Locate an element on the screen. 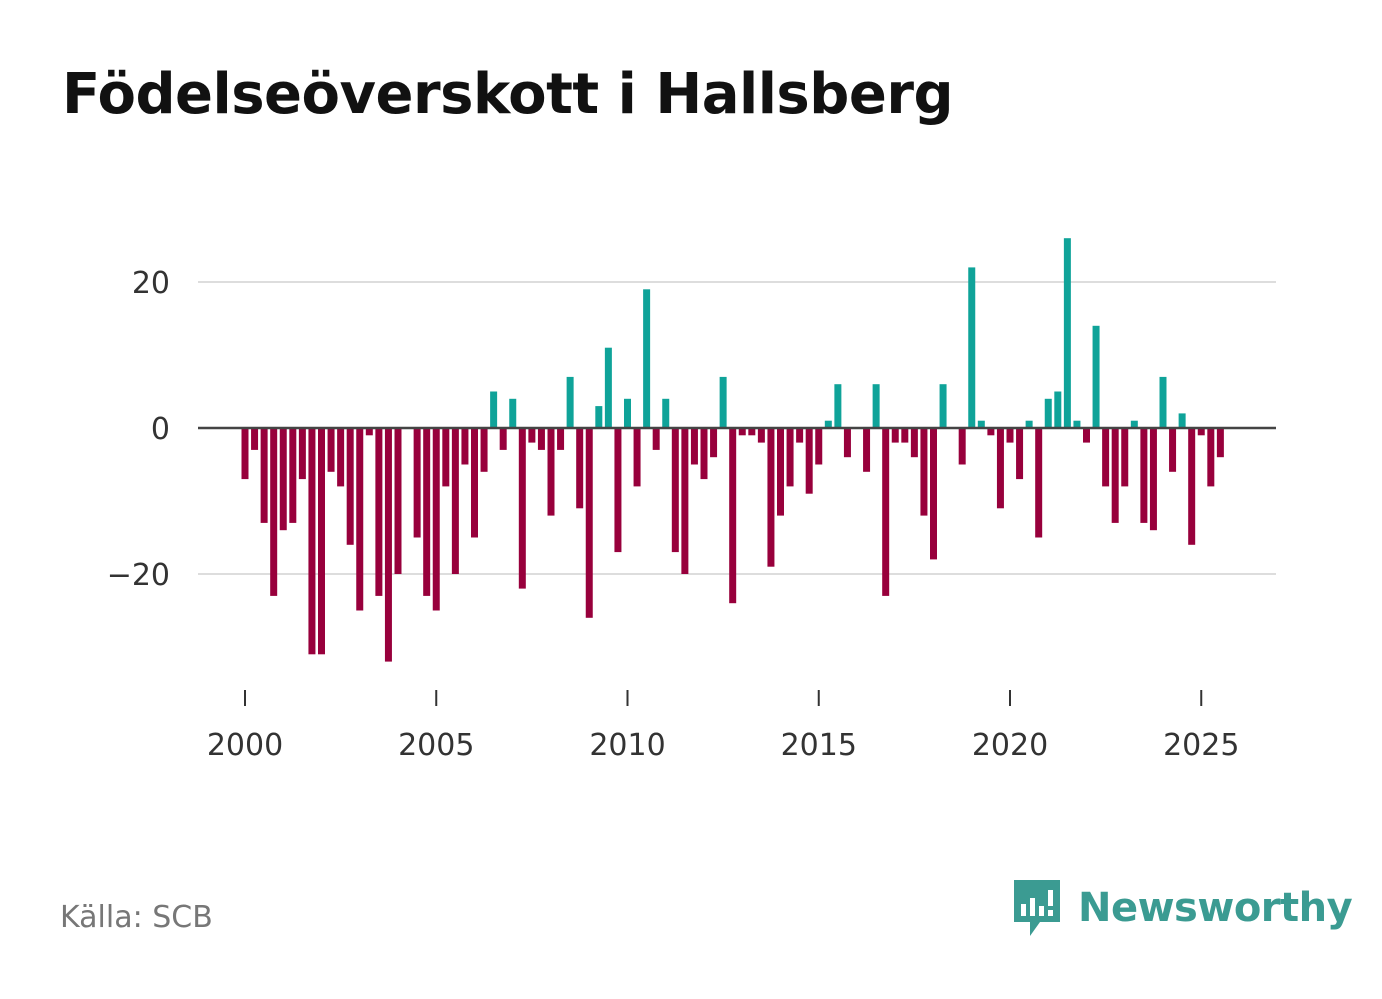  x-tick-label: 2020 is located at coordinates (1010, 745).